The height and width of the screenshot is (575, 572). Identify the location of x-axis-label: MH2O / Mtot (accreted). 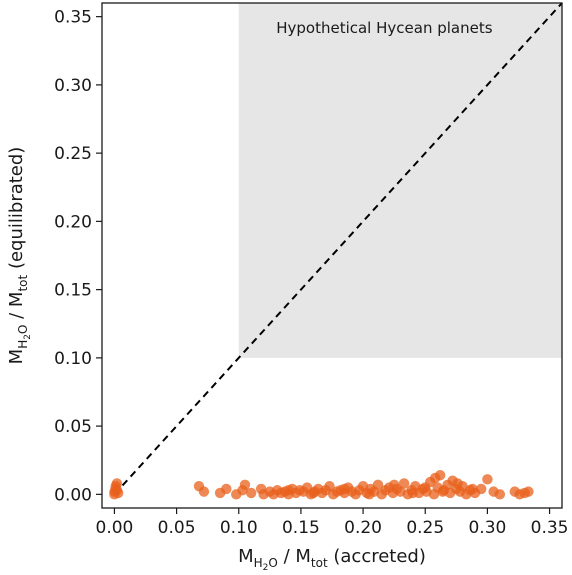
(332, 558).